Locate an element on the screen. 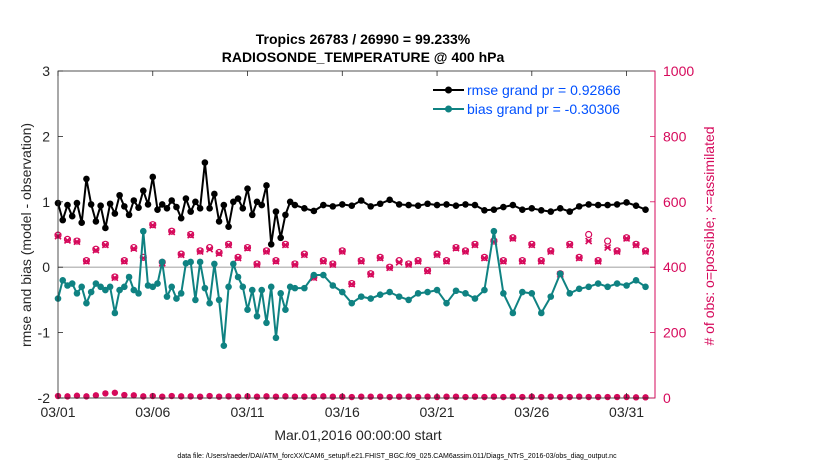  x-tick-label: 03/31 is located at coordinates (626, 412).